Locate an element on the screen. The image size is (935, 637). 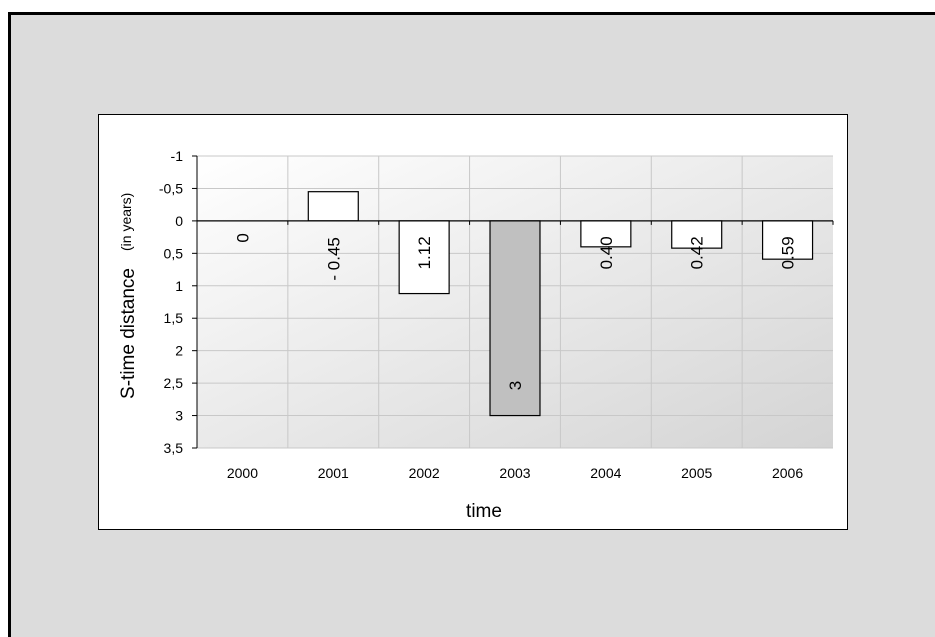
y-axis-title-group: S-time distance (in years) is located at coordinates (128, 296).